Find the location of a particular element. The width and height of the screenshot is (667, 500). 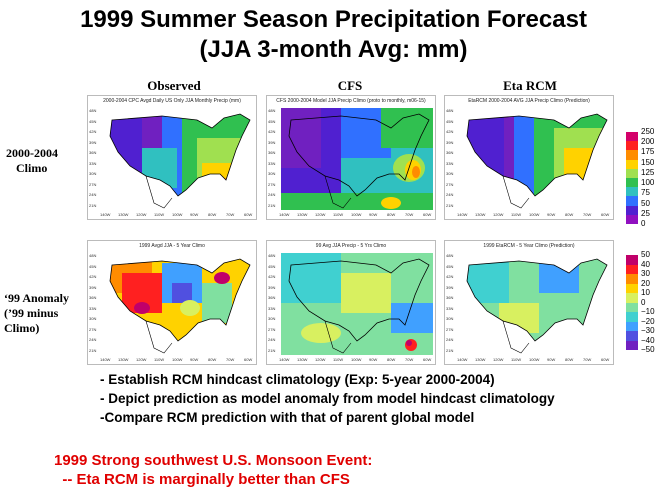

colorbar-tick-label: 30 is located at coordinates (645, 273).